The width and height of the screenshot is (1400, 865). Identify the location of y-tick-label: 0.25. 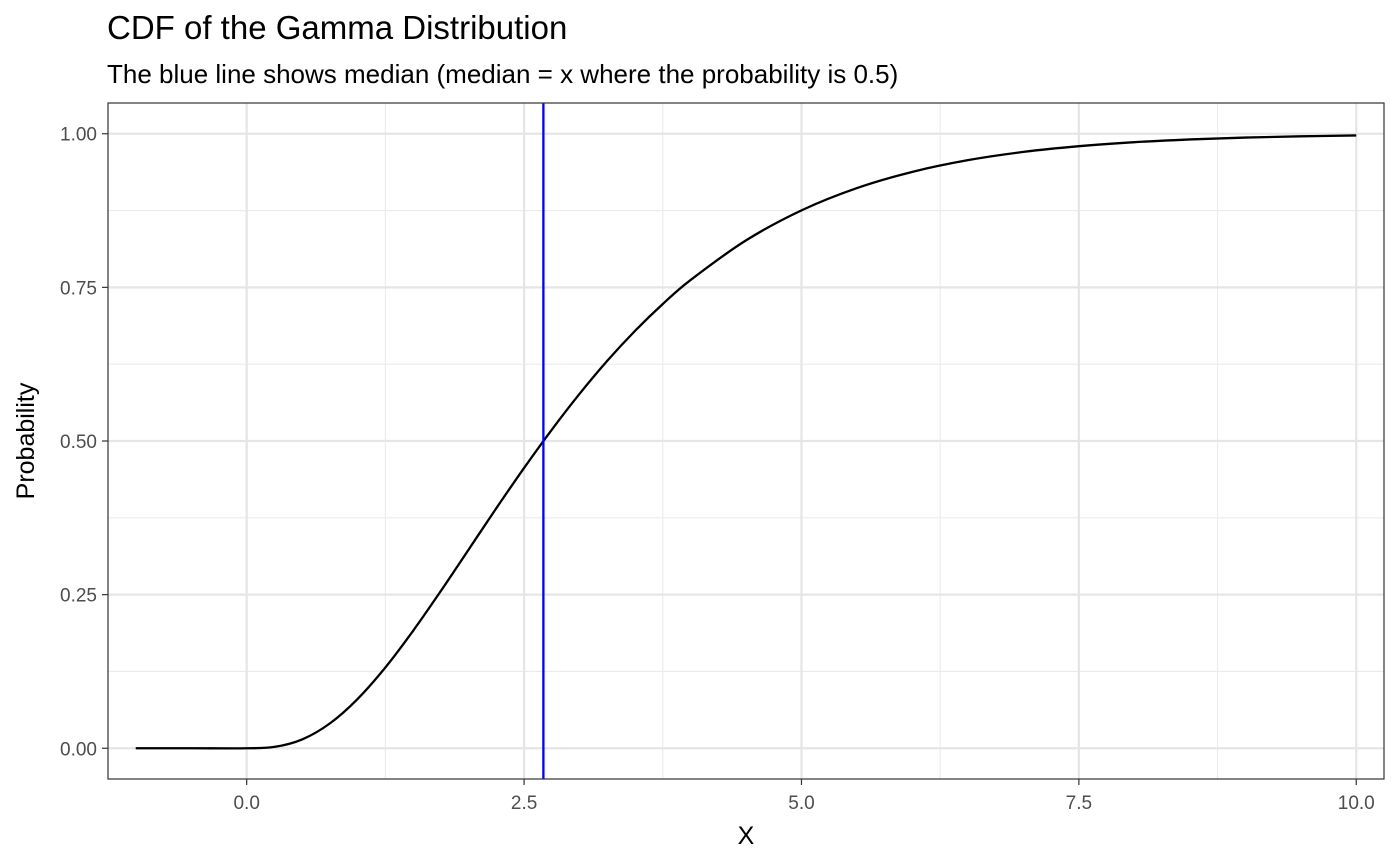
(78, 596).